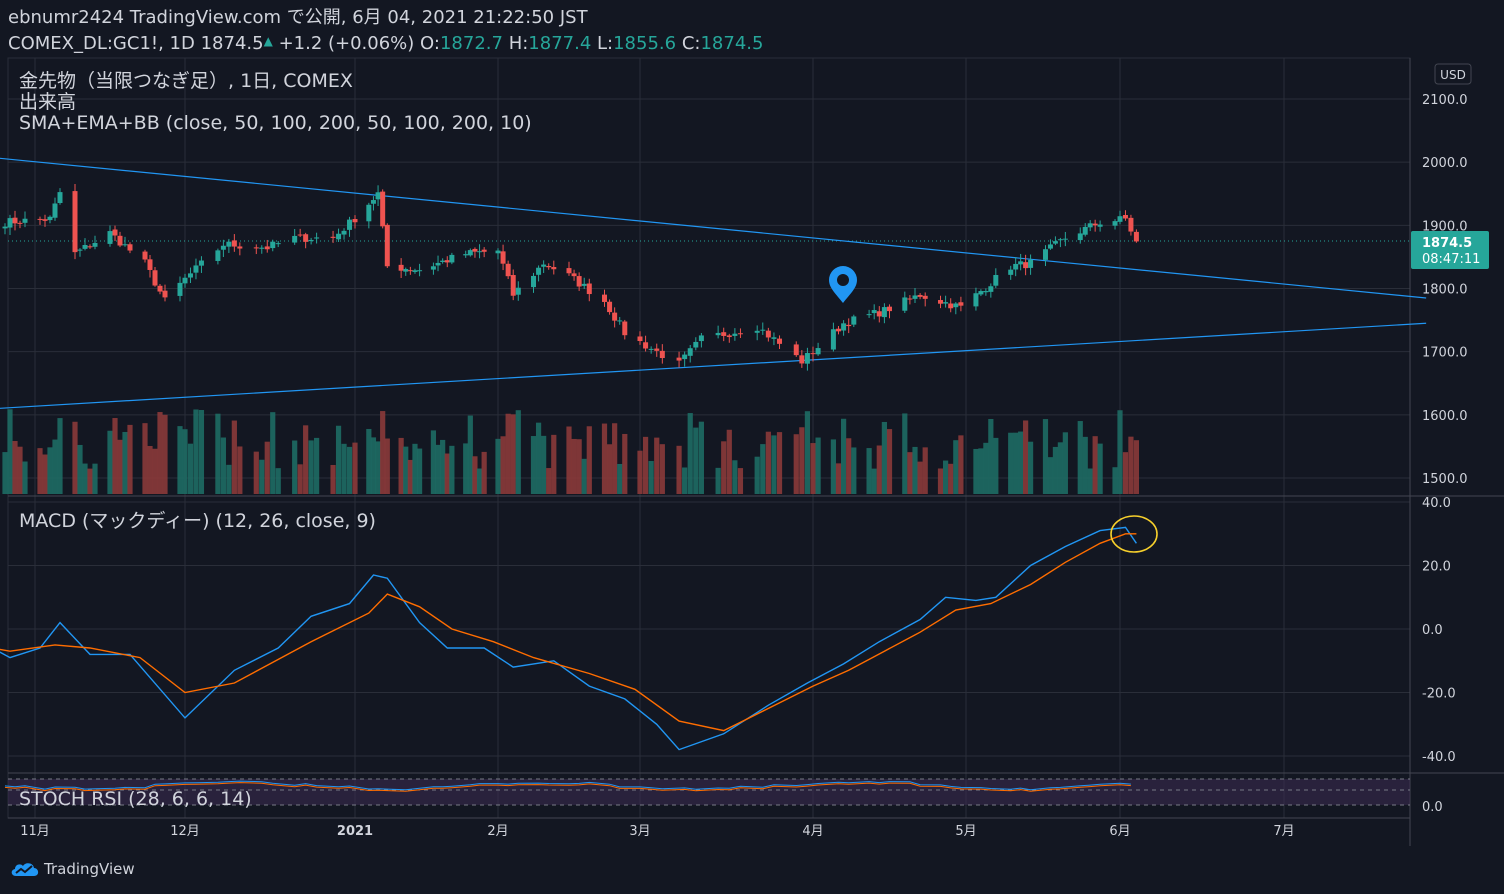 Image resolution: width=1504 pixels, height=894 pixels. I want to click on currency-badge: USD, so click(1453, 74).